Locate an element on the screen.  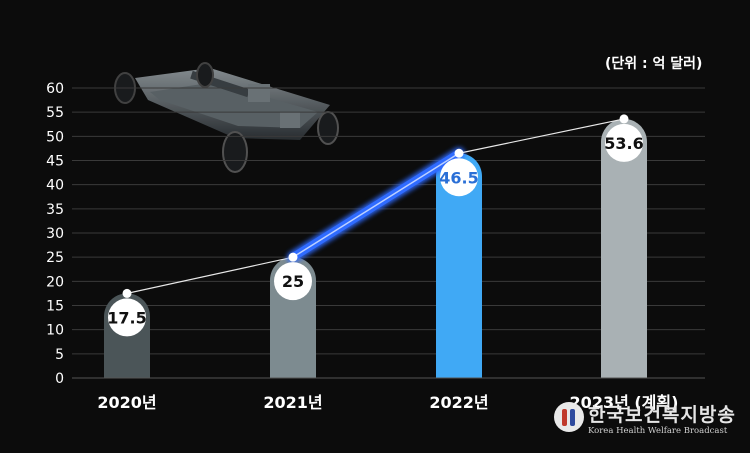
value-label: 46.5 is located at coordinates (458, 177).